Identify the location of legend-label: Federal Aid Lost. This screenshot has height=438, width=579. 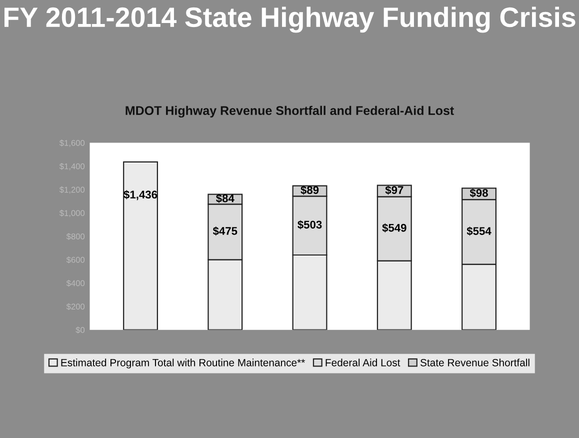
(363, 362).